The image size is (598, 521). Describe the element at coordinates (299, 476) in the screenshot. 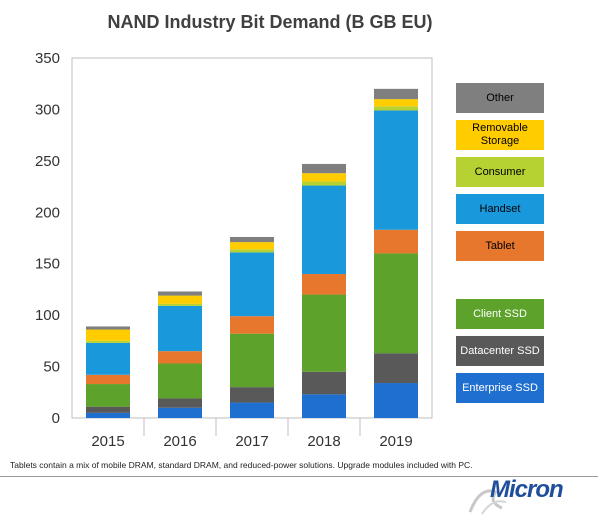

I see `footnote-divider` at that location.